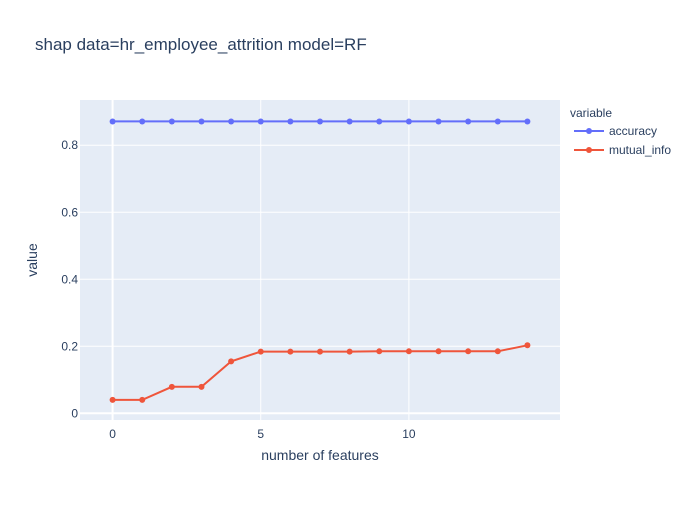 The height and width of the screenshot is (505, 700). I want to click on legend-item-accuracy: accuracy, so click(615, 131).